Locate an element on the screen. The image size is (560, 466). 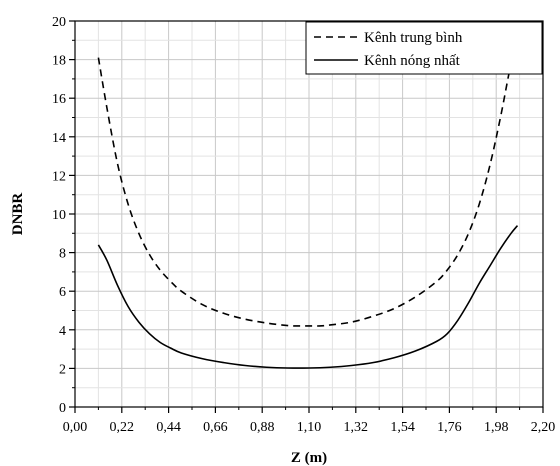
legend-box is located at coordinates (424, 48).